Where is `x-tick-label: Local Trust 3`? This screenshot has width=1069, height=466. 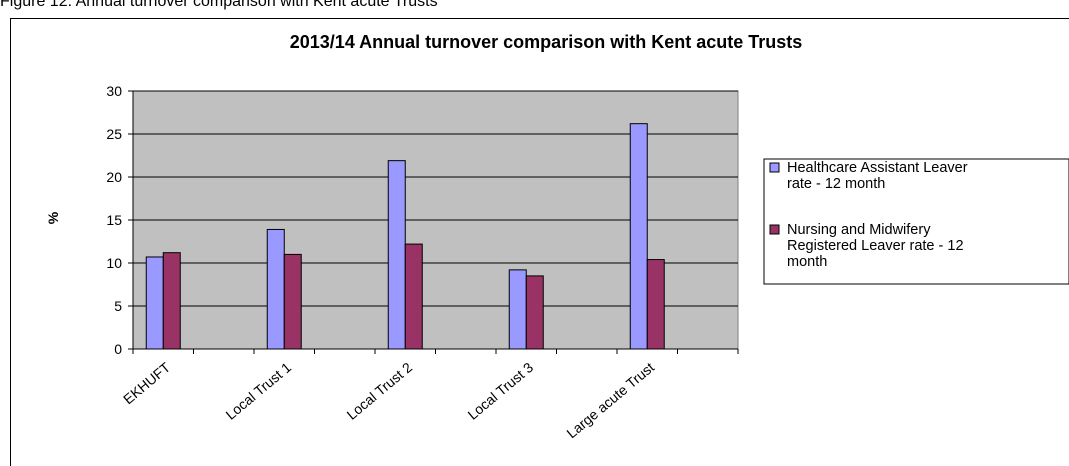
x-tick-label: Local Trust 3 is located at coordinates (500, 391).